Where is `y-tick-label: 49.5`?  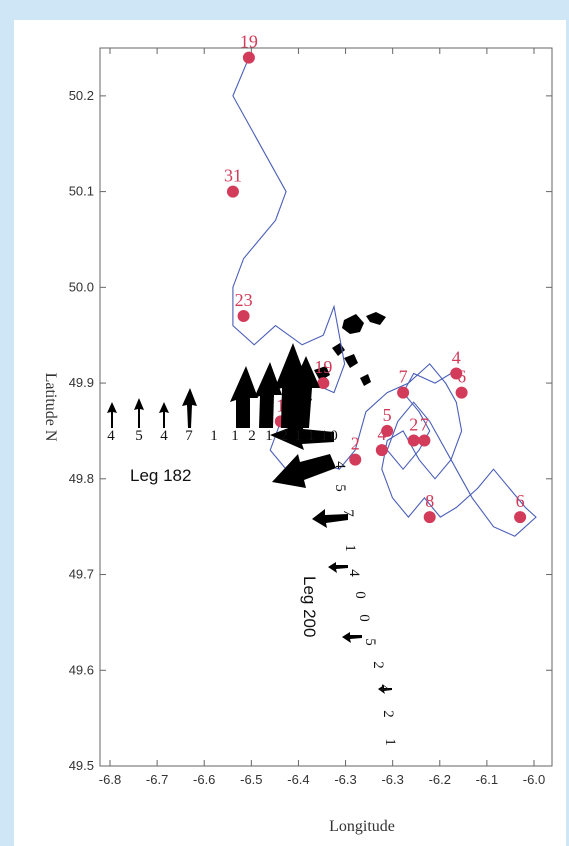
y-tick-label: 49.5 is located at coordinates (81, 765).